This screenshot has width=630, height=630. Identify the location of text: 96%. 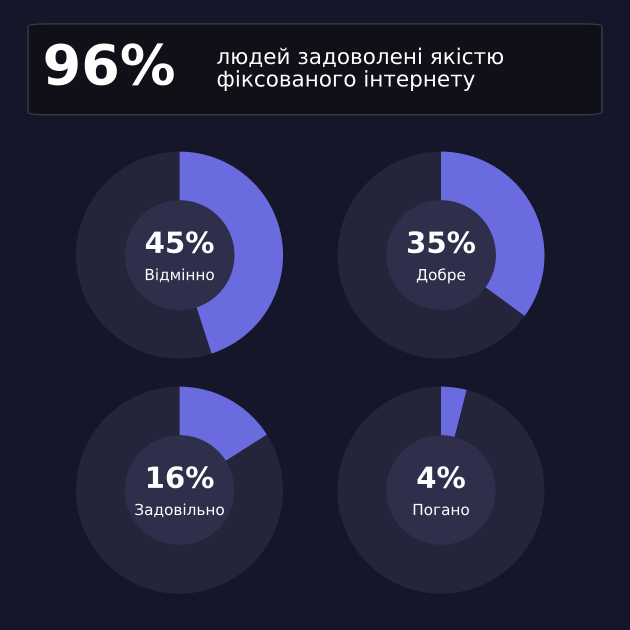
(109, 64).